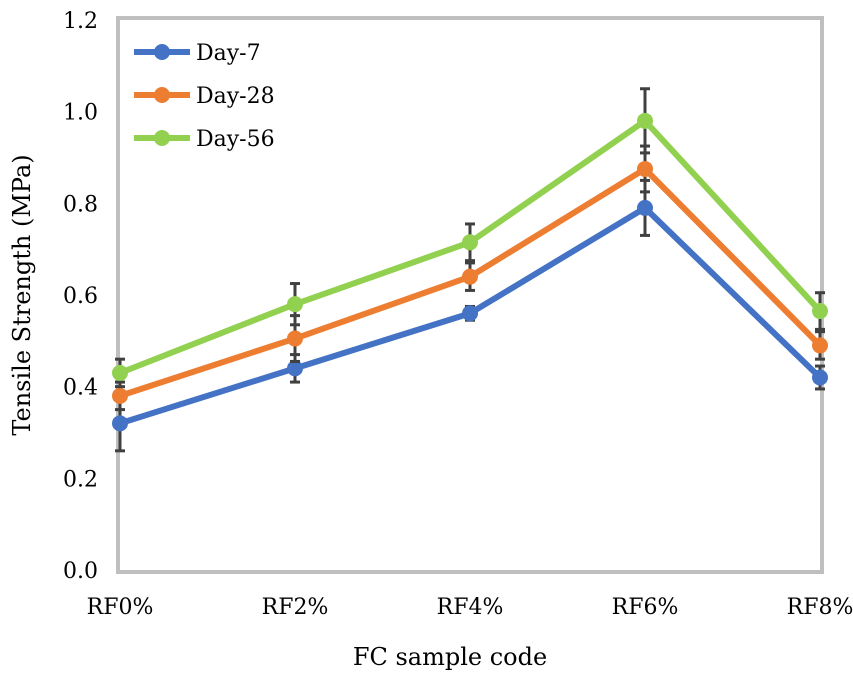  I want to click on legend-label: Day-56, so click(235, 139).